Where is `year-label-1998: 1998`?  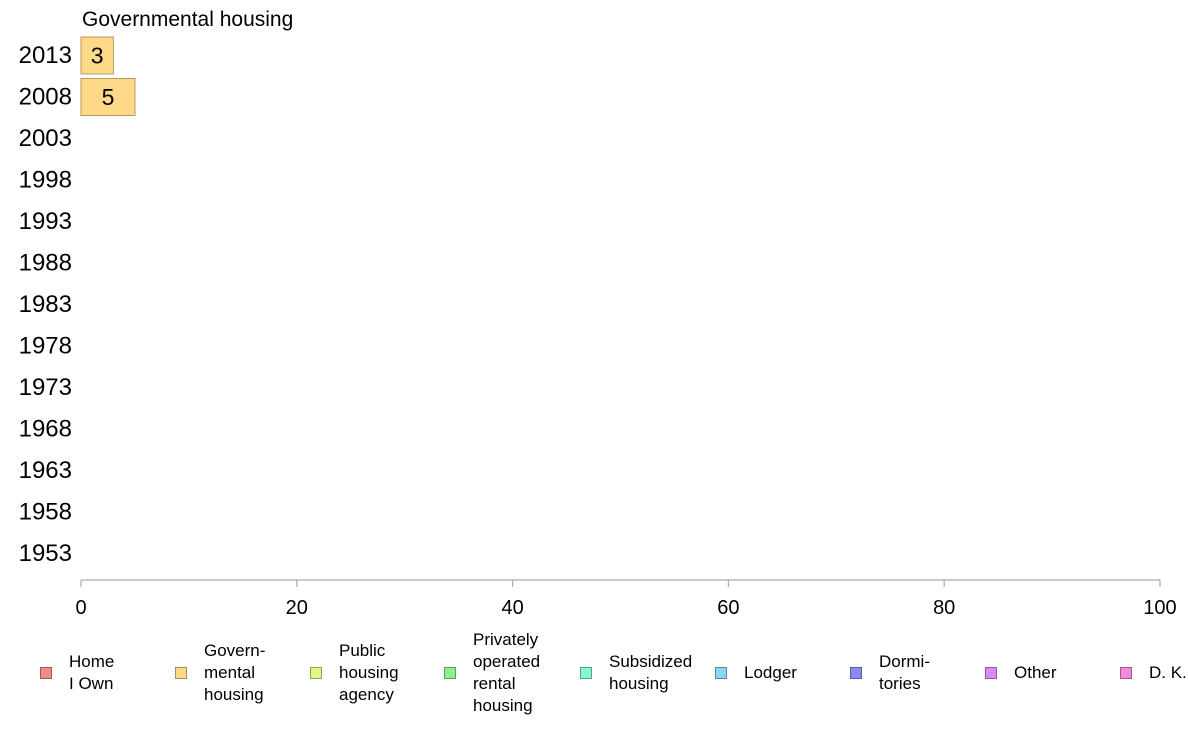 year-label-1998: 1998 is located at coordinates (45, 180).